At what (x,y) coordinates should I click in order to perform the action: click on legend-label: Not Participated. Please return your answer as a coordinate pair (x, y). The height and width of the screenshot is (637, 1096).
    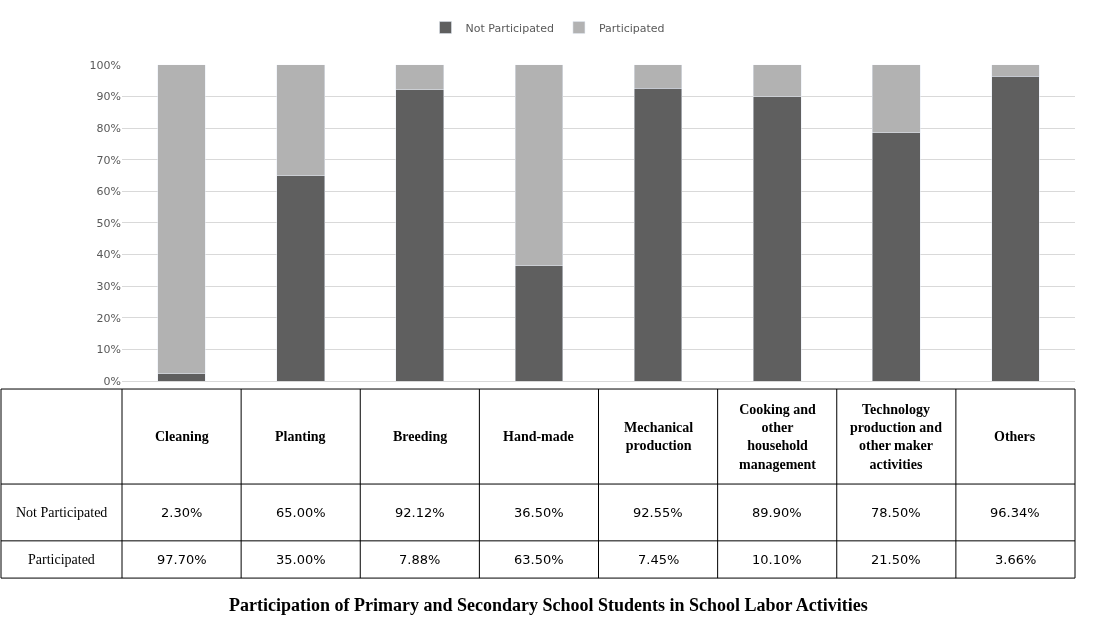
    Looking at the image, I should click on (509, 28).